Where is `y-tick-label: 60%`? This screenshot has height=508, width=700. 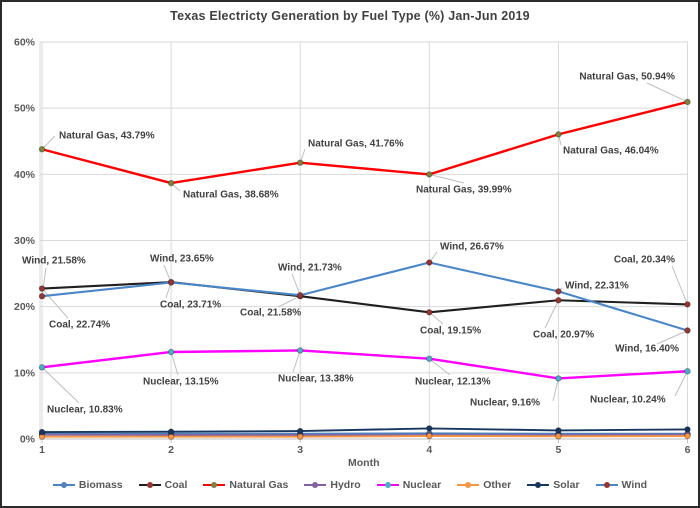 y-tick-label: 60% is located at coordinates (25, 43).